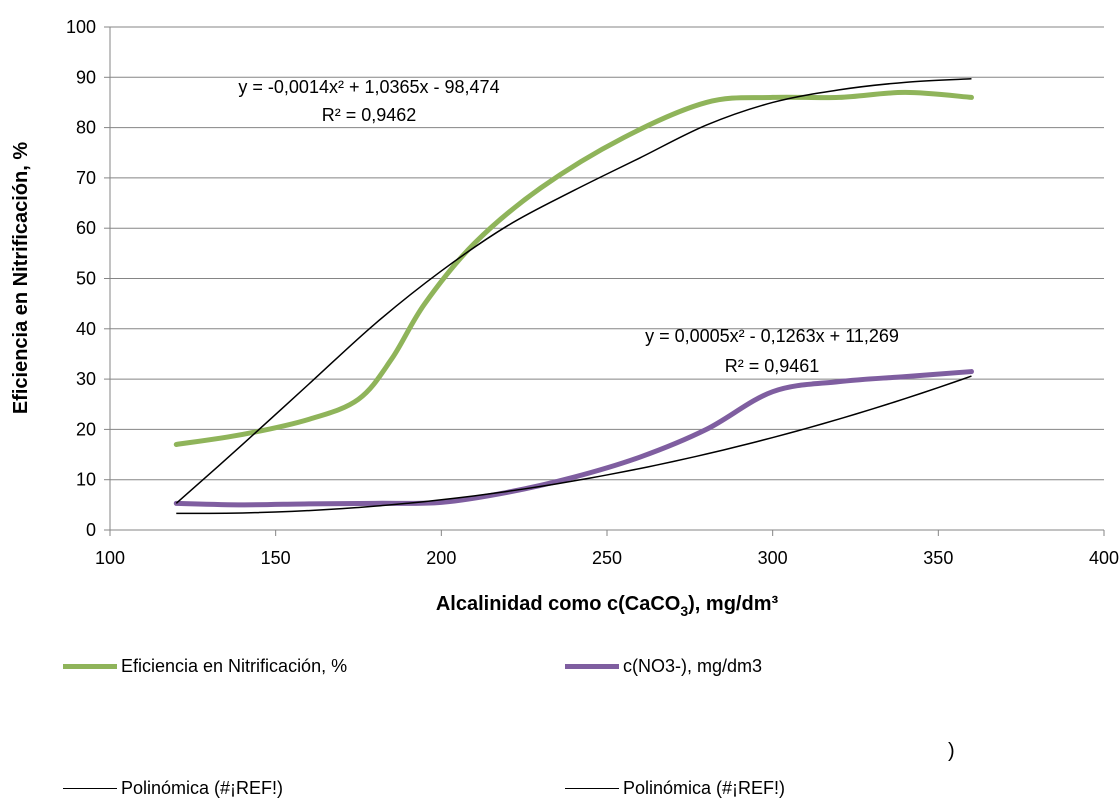  Describe the element at coordinates (86, 379) in the screenshot. I see `y-tick-label-30: 30` at that location.